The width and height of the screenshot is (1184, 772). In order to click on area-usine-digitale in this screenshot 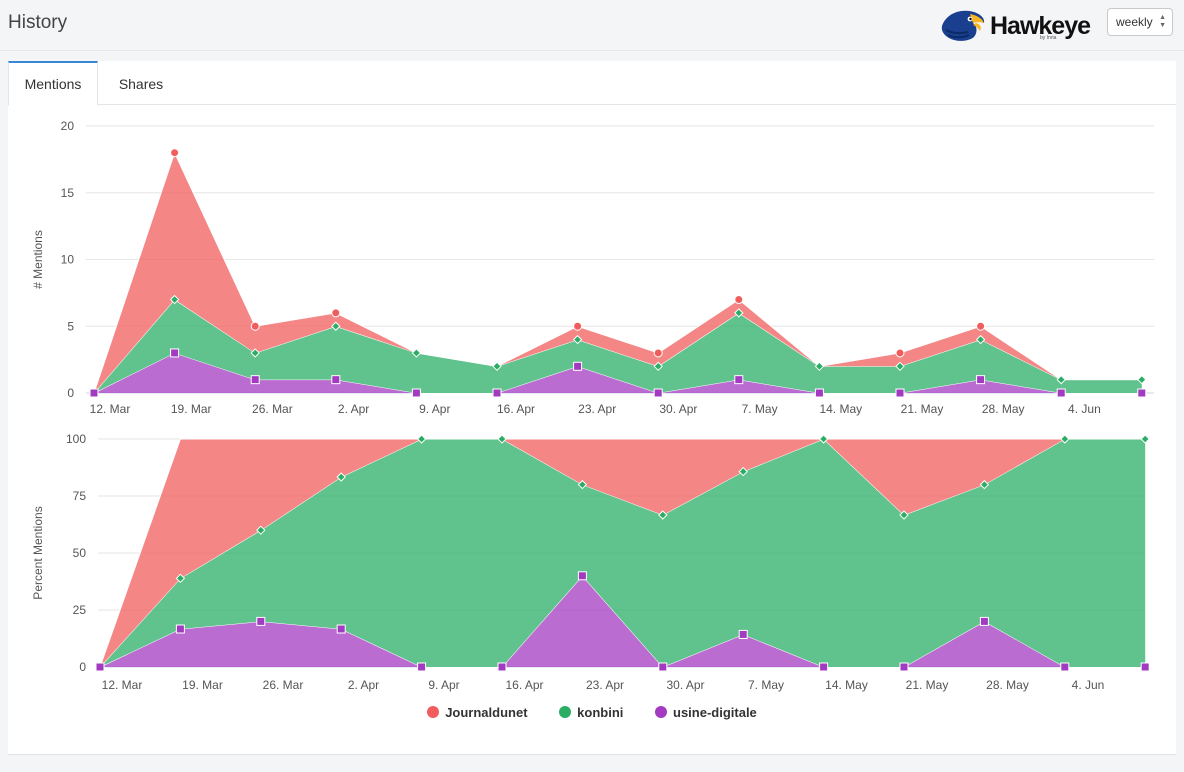, I will do `click(618, 372)`.